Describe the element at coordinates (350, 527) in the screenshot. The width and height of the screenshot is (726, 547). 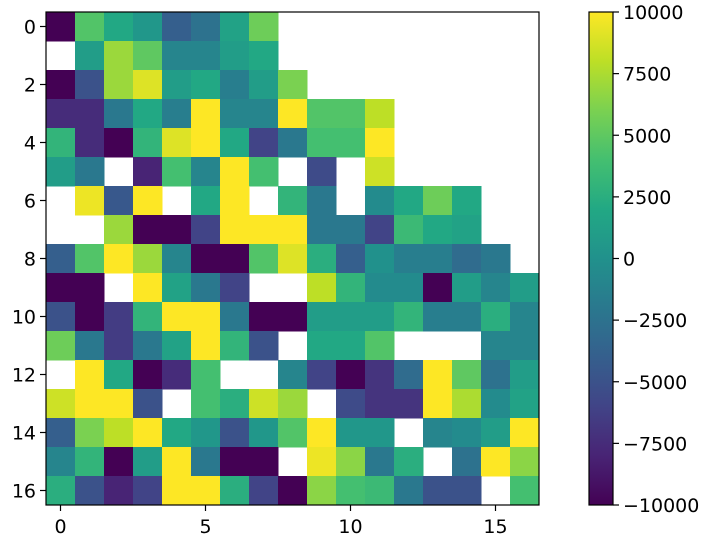
I see `x-tick-label: 10` at that location.